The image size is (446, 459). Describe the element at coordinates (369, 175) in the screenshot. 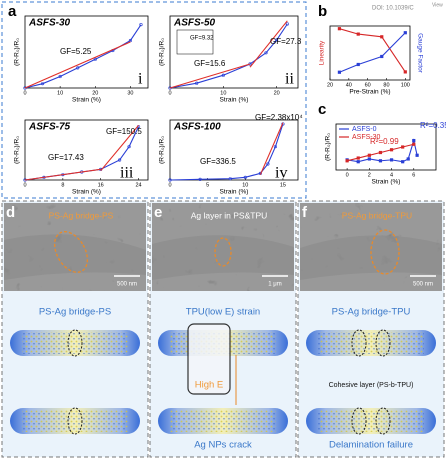

I see `x-tick-label: 2` at that location.